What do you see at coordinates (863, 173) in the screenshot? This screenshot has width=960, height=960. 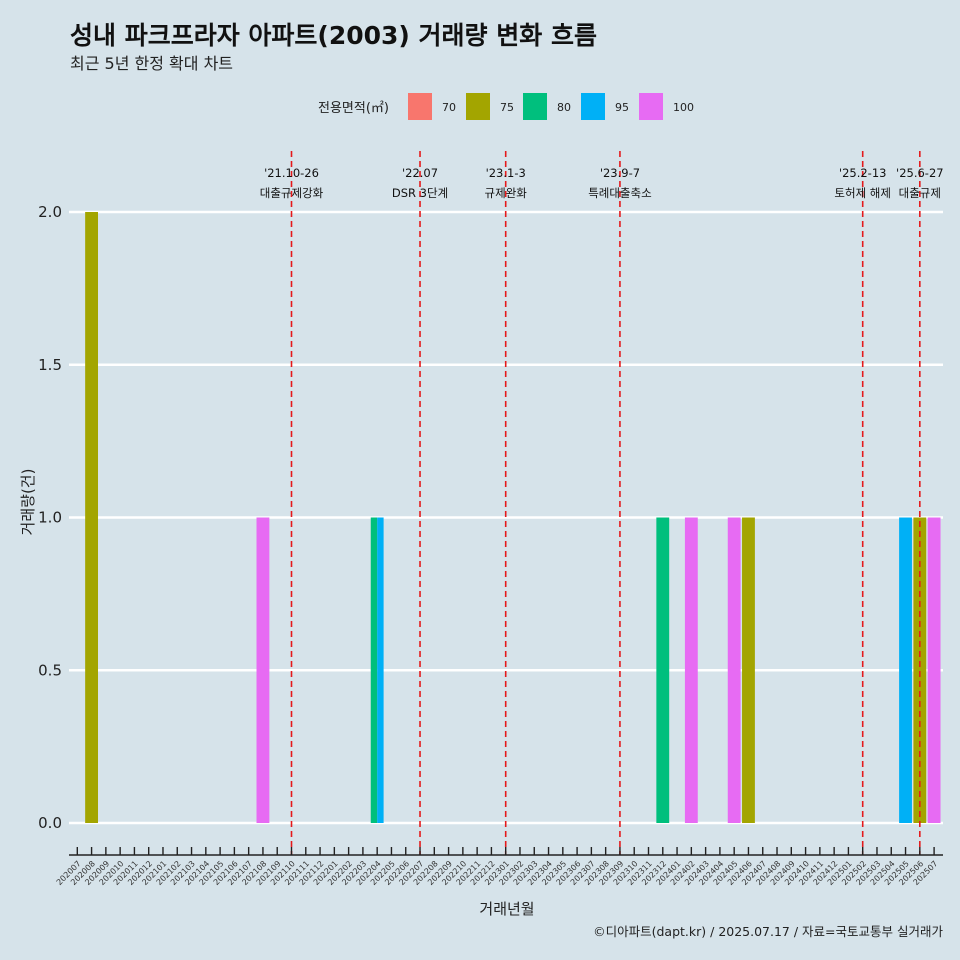 I see `event-date-202502: '25.2-13` at bounding box center [863, 173].